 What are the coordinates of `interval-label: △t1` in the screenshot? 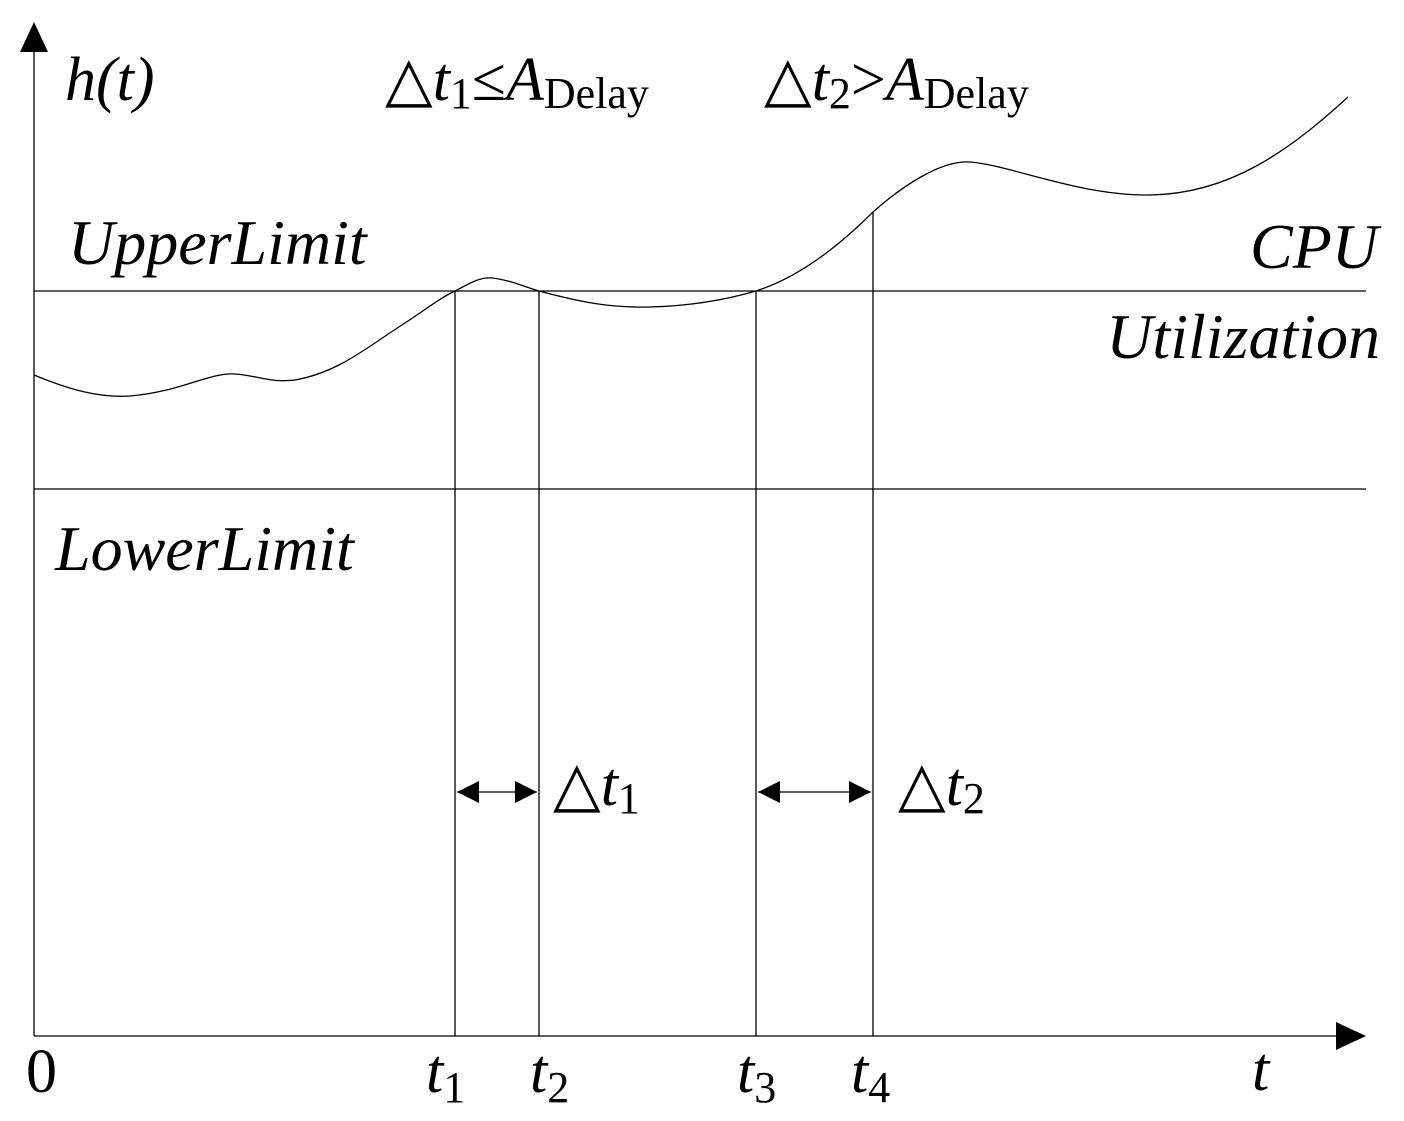 It's located at (596, 787).